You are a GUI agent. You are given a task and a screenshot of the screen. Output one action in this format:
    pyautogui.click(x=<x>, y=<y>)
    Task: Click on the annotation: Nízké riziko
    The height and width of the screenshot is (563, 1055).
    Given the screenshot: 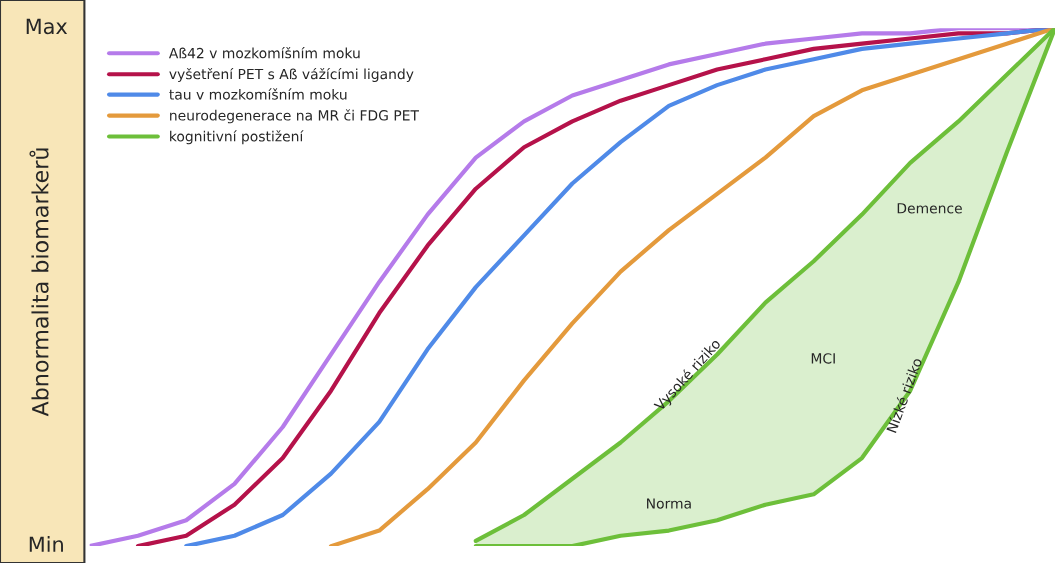 What is the action you would take?
    pyautogui.click(x=904, y=395)
    